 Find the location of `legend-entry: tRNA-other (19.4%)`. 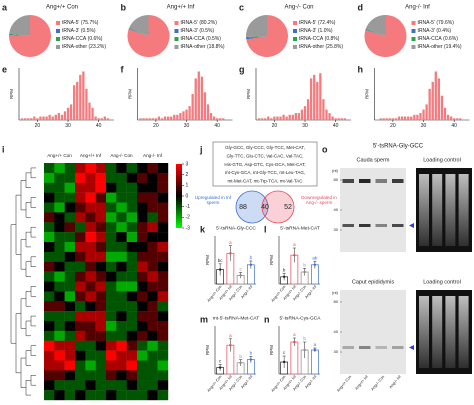

legend-entry: tRNA-other (19.4%) is located at coordinates (440, 47).